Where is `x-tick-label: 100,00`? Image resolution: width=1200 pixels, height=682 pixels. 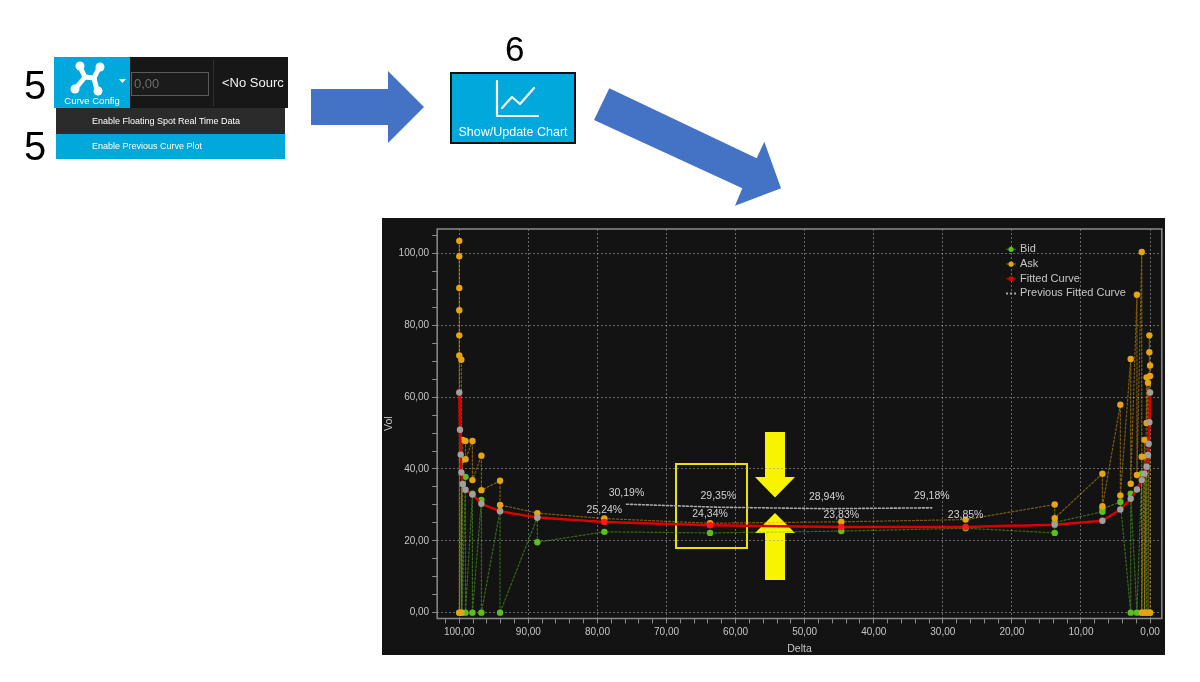
x-tick-label: 100,00 is located at coordinates (459, 632).